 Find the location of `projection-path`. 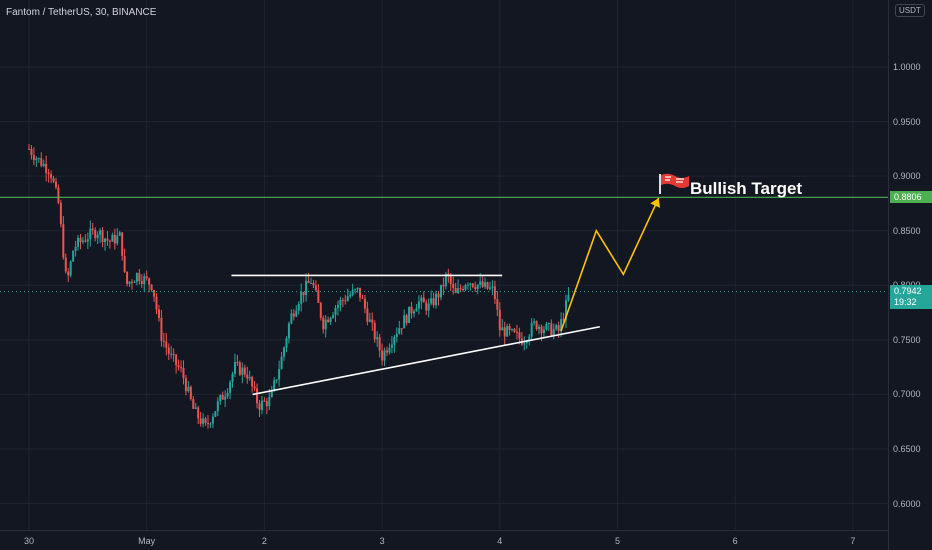

projection-path is located at coordinates (610, 264).